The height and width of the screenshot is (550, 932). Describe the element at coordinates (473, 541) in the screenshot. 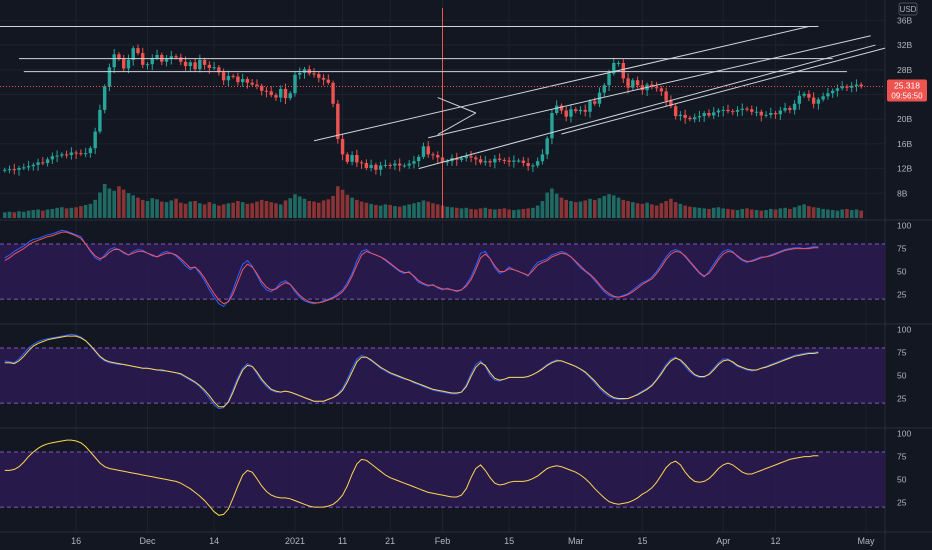

I see `time-axis: 16 Dec 14 2021 11 21 Feb 15 Mar 15 Apr 12 May` at that location.